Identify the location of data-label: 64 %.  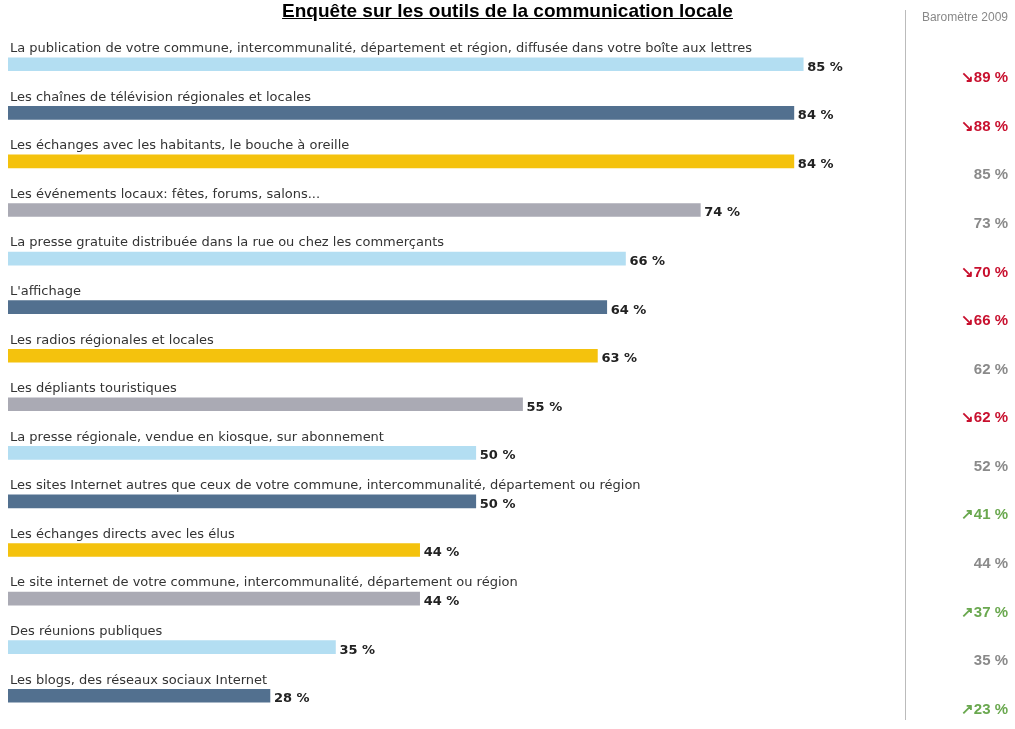
(628, 309).